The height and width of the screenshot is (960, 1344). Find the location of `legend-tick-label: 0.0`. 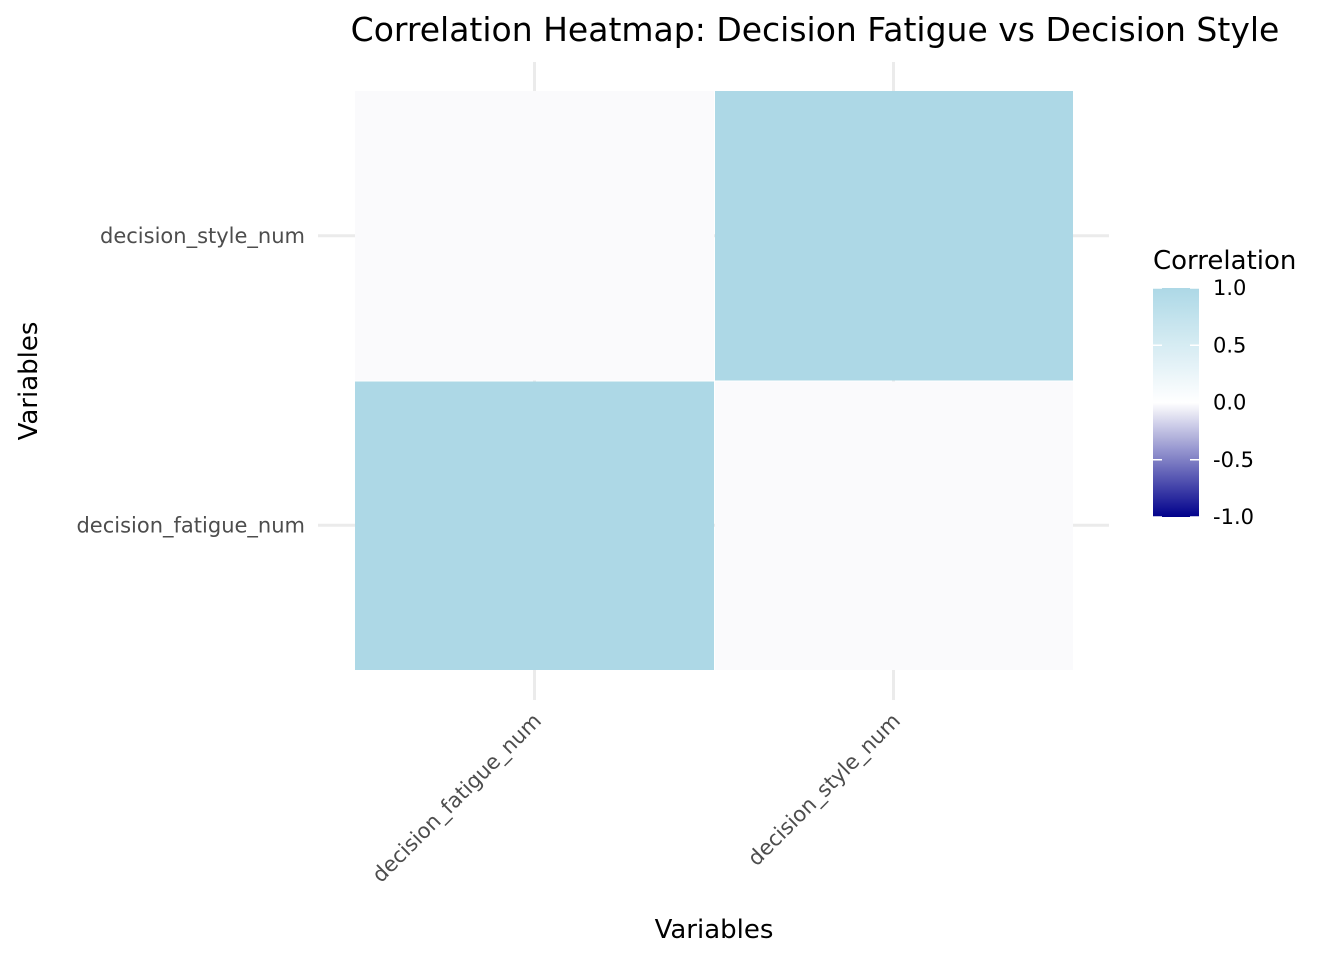

legend-tick-label: 0.0 is located at coordinates (1229, 403).